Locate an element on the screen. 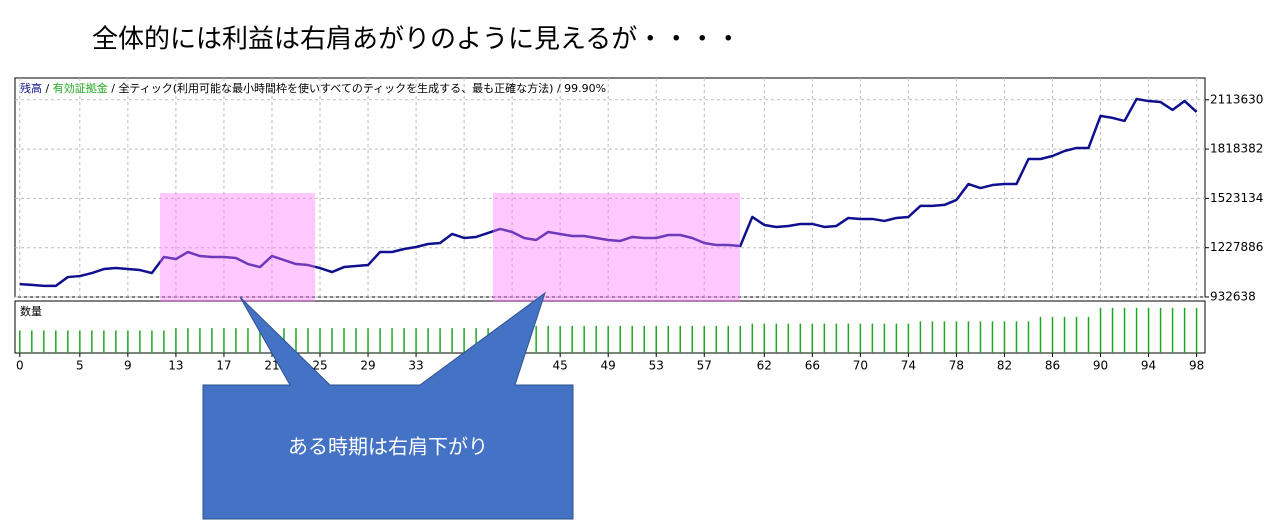 Image resolution: width=1279 pixels, height=528 pixels. y-tick-label: 1227886 is located at coordinates (1236, 247).